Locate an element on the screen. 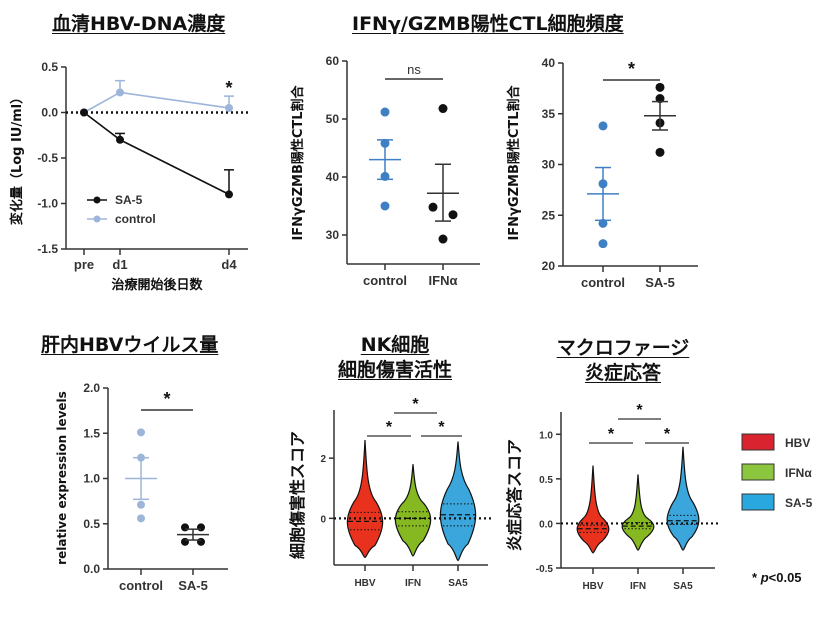 The image size is (830, 627). y-axis-label: IFNγGZMB陽性CTL割合 is located at coordinates (298, 162).